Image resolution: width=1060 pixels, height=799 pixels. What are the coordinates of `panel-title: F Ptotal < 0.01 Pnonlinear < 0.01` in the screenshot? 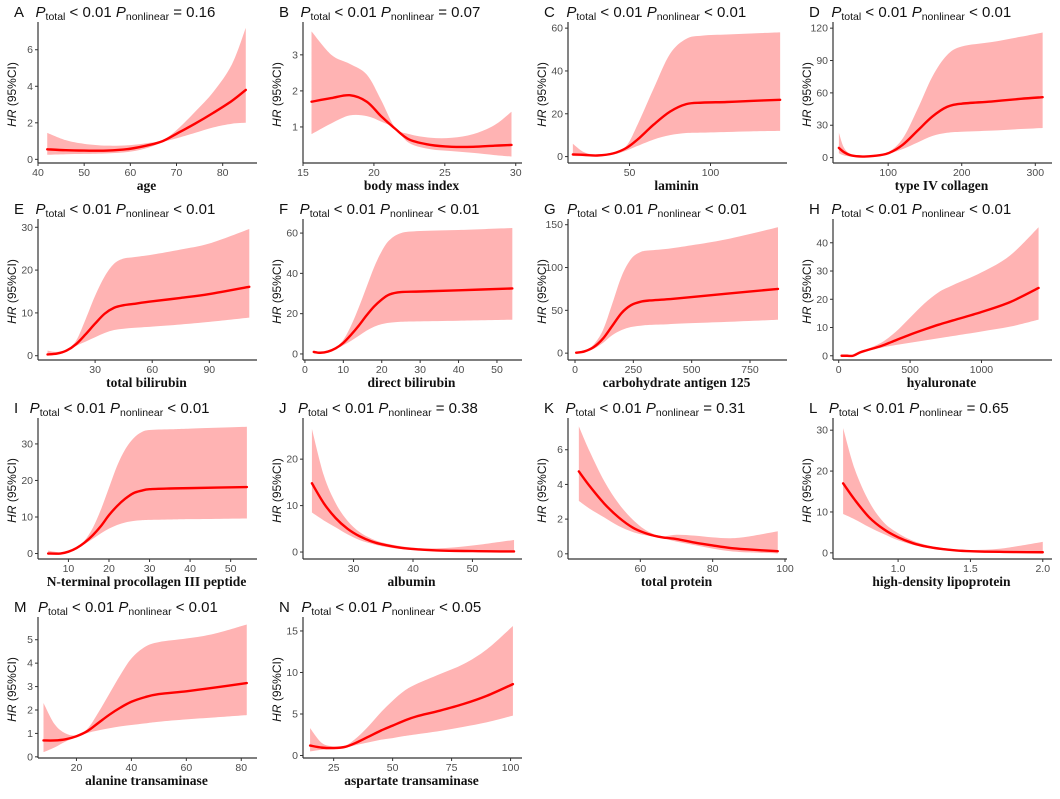 It's located at (379, 210).